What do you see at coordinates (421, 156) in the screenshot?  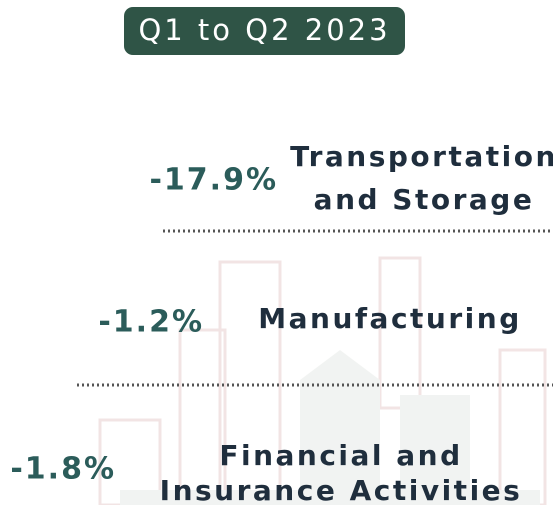 I see `sector-label: Transportation` at bounding box center [421, 156].